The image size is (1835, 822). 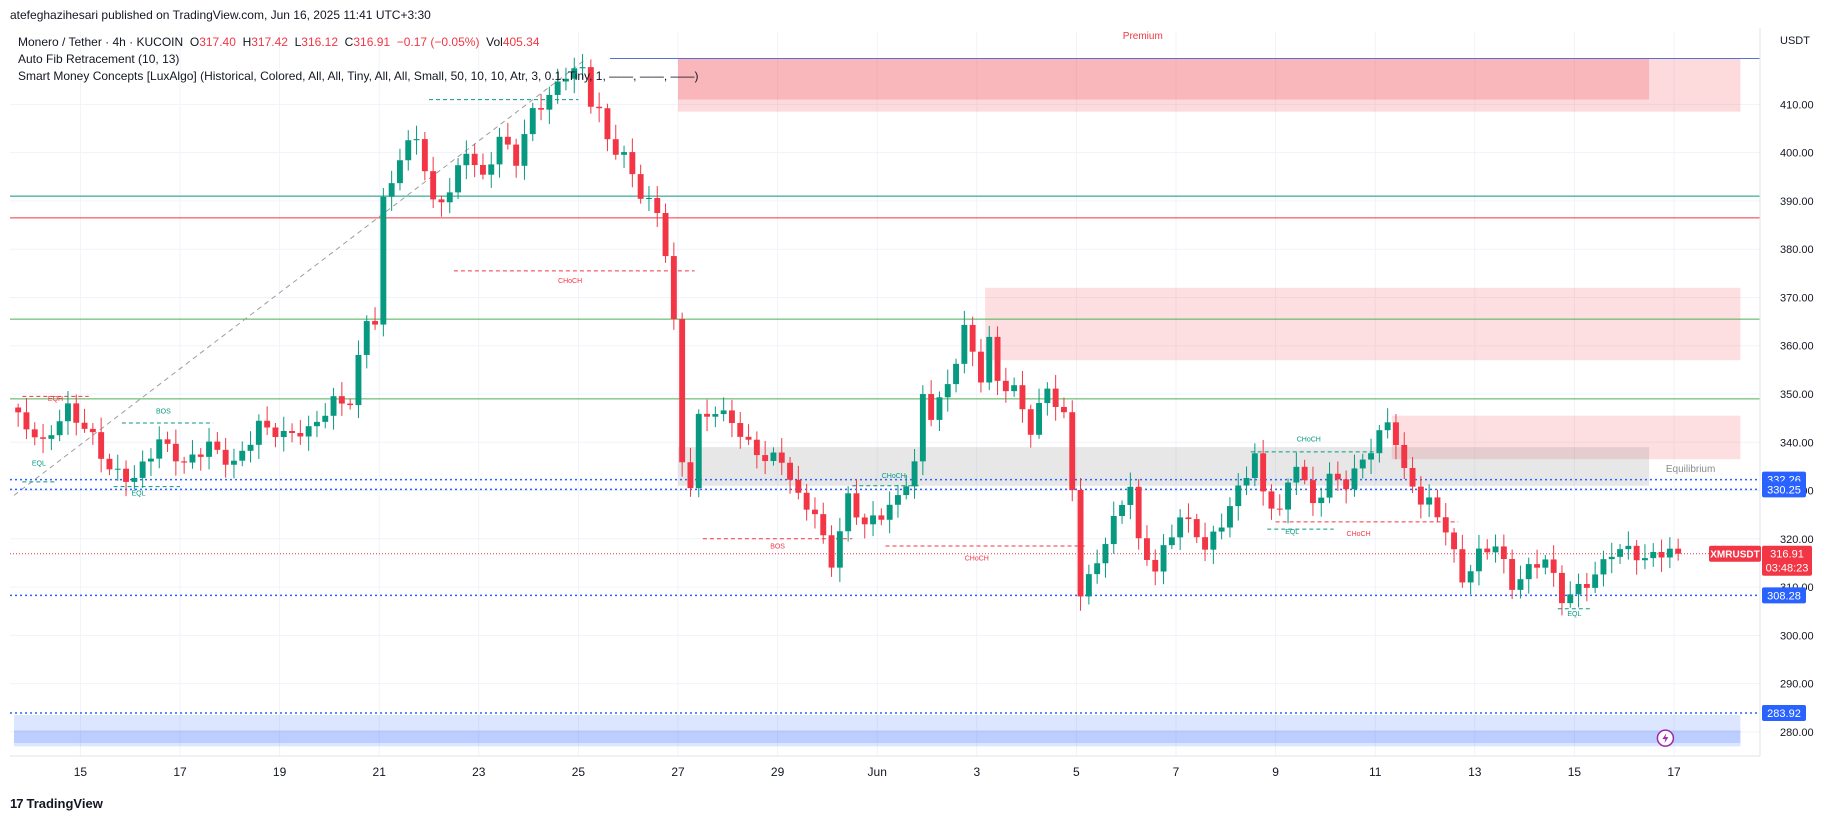 I want to click on time-tick-label: 13, so click(x=1475, y=772).